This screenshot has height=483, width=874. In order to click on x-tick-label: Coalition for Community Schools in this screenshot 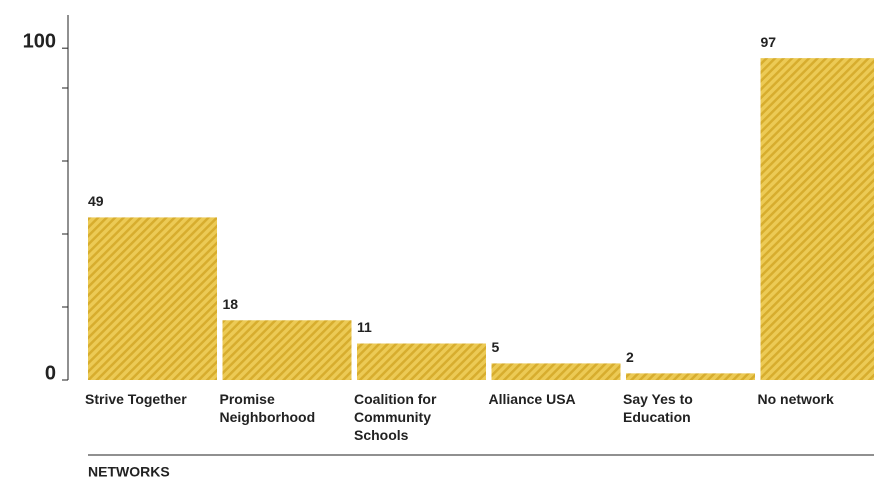, I will do `click(395, 417)`.